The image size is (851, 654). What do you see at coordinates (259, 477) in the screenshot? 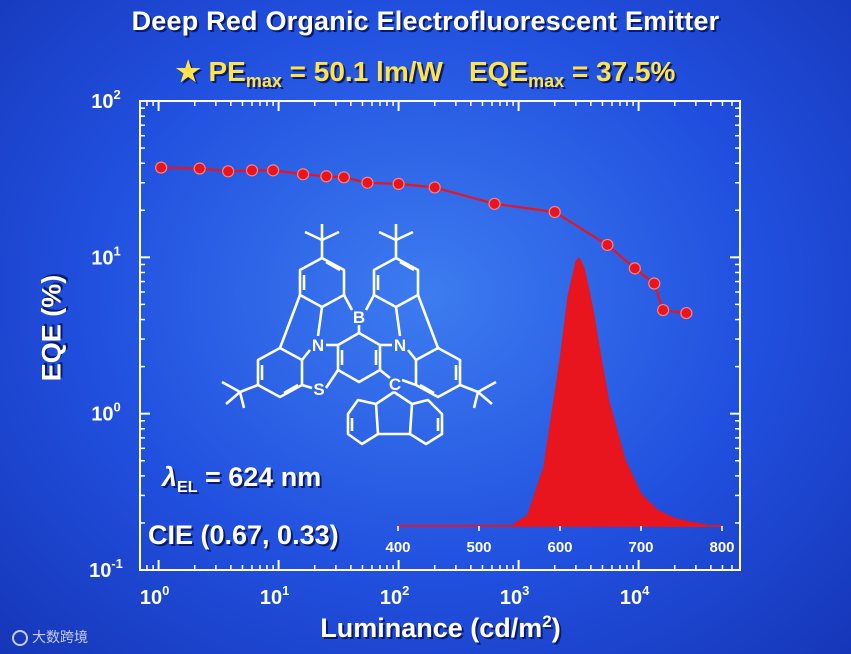
I see `lambda-value: = 624 nm` at bounding box center [259, 477].